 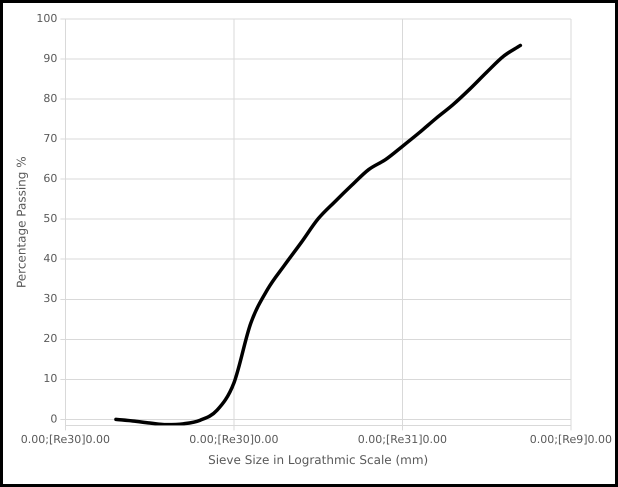 I want to click on x-axis-title: Sieve Size in Lograthmic Scale (mm), so click(x=318, y=459).